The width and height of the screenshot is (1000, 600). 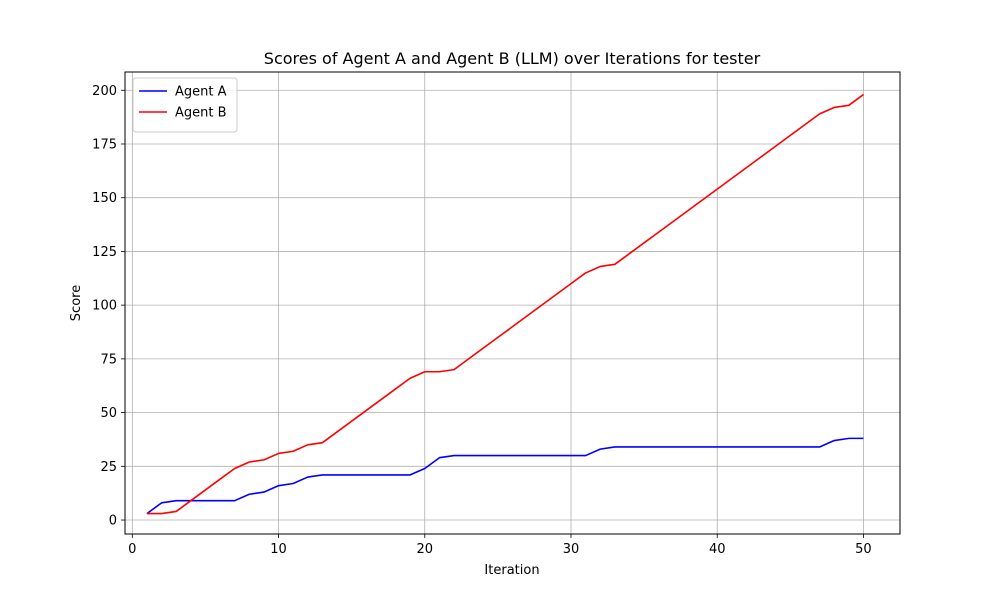 What do you see at coordinates (278, 549) in the screenshot?
I see `x-tick-label: 10` at bounding box center [278, 549].